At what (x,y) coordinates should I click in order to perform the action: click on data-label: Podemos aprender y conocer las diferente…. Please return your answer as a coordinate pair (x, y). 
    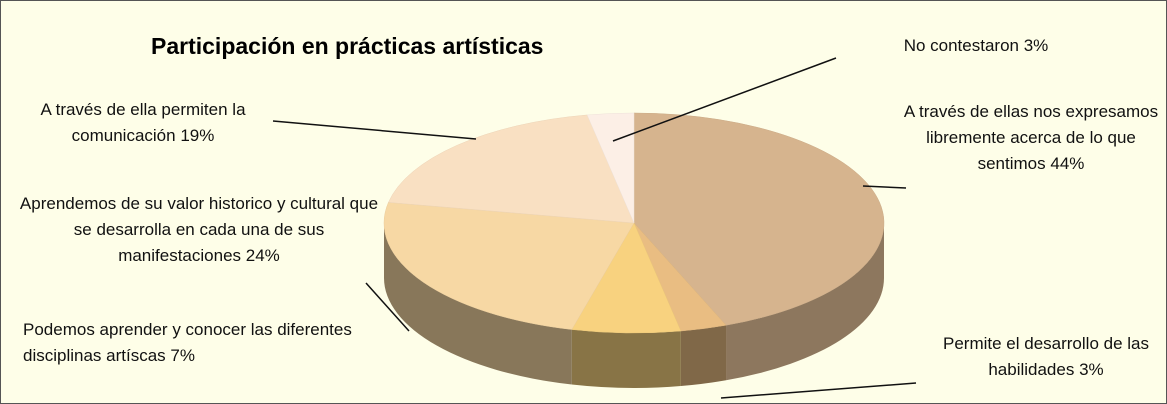
    Looking at the image, I should click on (193, 343).